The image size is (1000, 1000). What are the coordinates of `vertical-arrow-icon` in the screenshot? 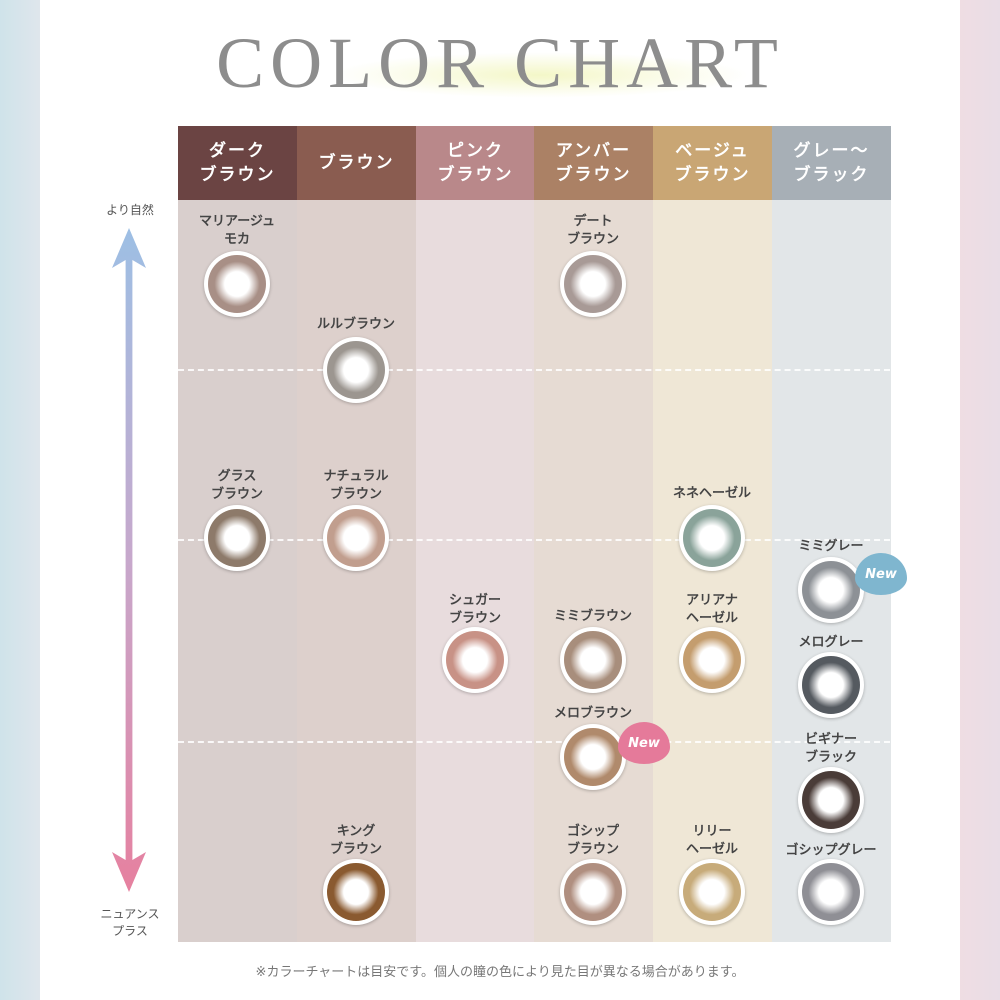 It's located at (129, 560).